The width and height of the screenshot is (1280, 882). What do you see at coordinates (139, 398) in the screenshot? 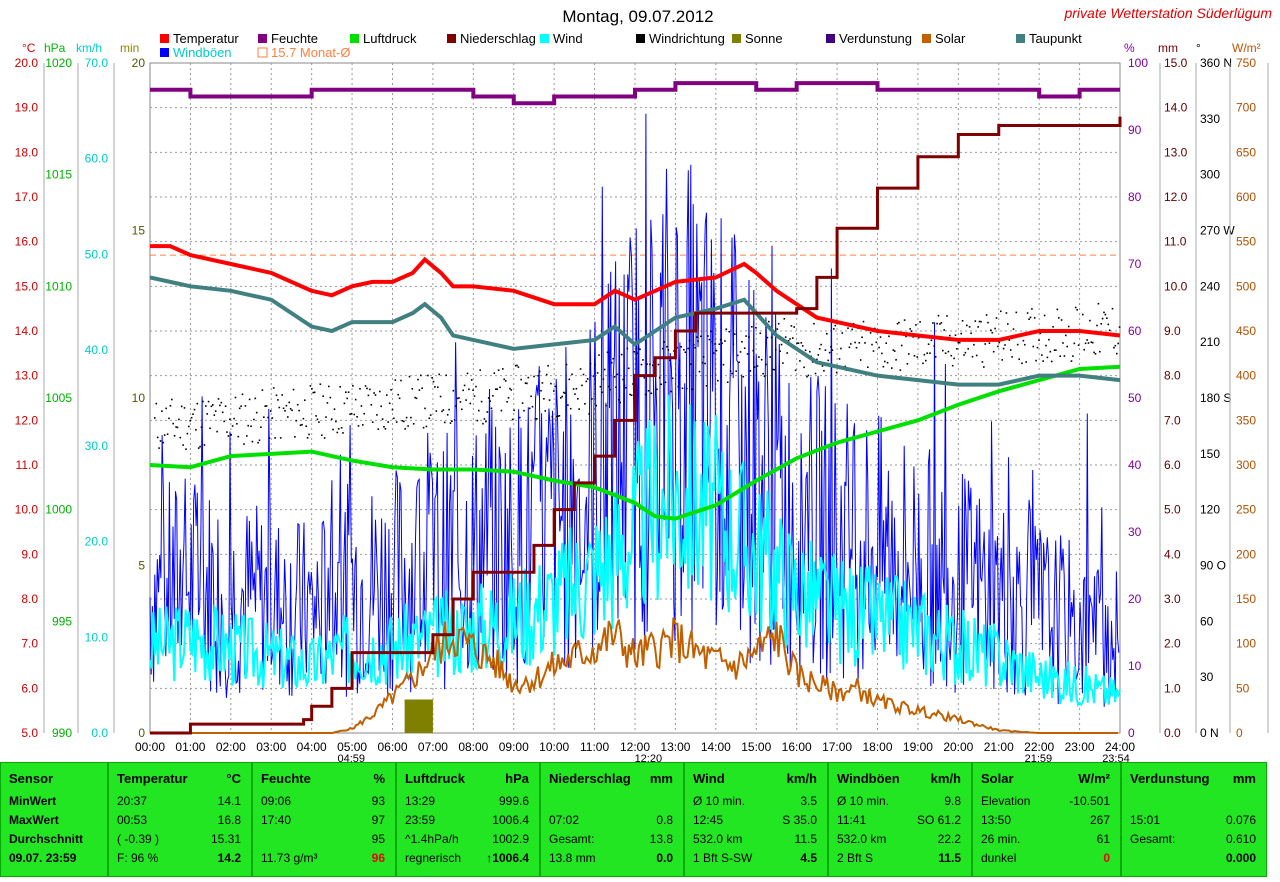
I see `sun-tick: 10` at bounding box center [139, 398].